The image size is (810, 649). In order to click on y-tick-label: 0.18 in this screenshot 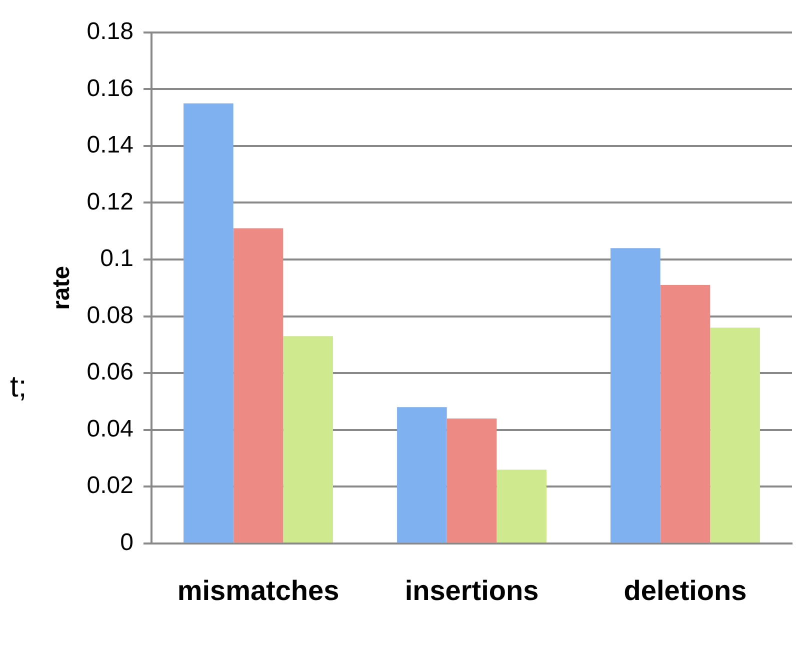, I will do `click(110, 32)`.